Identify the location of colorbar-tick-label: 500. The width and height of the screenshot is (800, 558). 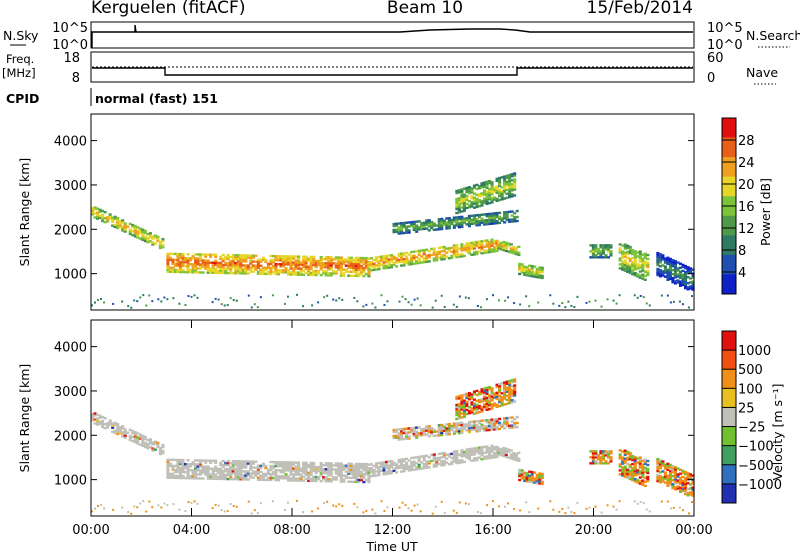
(750, 370).